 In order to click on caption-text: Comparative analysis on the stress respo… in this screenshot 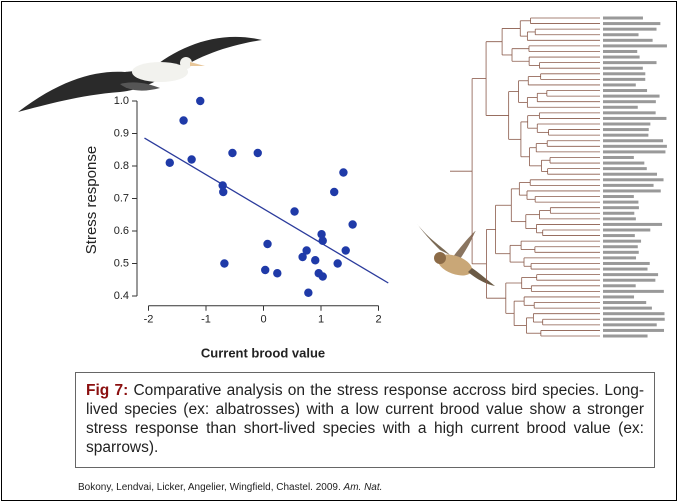, I will do `click(365, 419)`.